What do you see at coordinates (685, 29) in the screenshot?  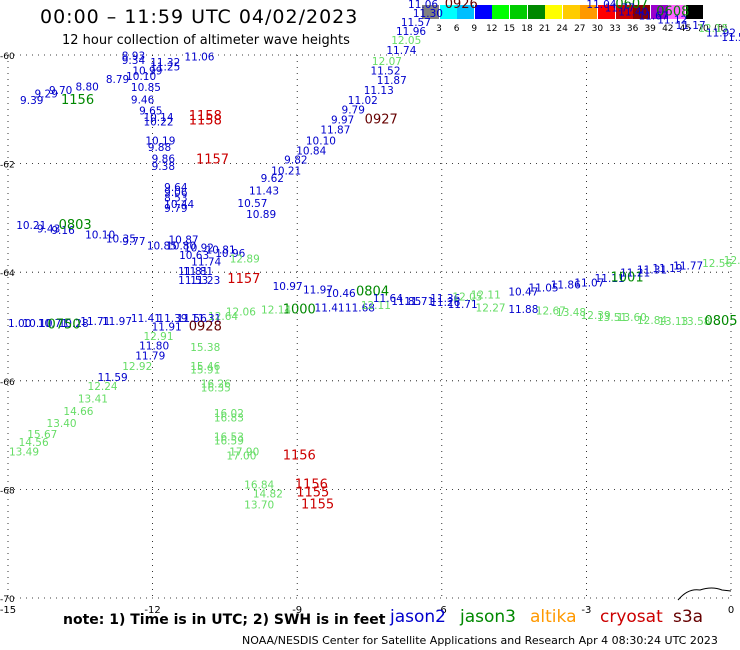 I see `legend-label: 45` at bounding box center [685, 29].